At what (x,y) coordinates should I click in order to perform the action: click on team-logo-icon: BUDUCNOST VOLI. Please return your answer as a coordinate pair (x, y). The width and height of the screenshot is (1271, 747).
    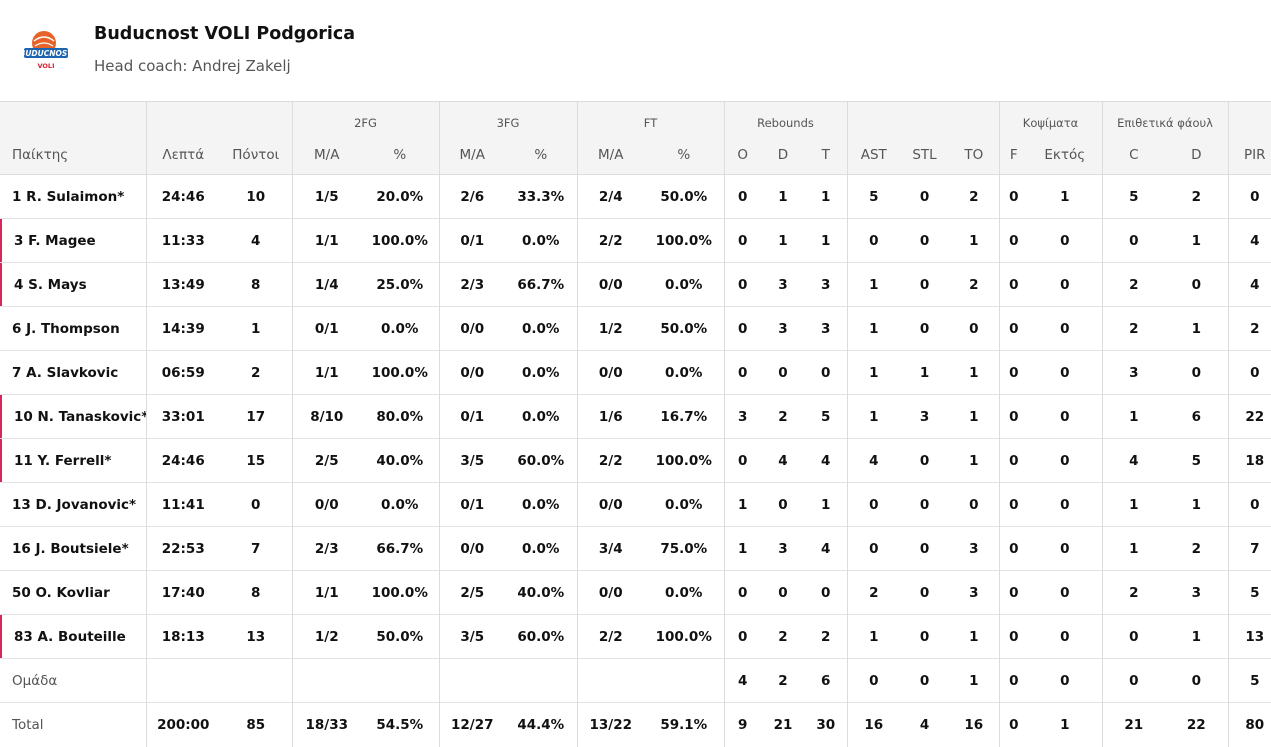
    Looking at the image, I should click on (46, 50).